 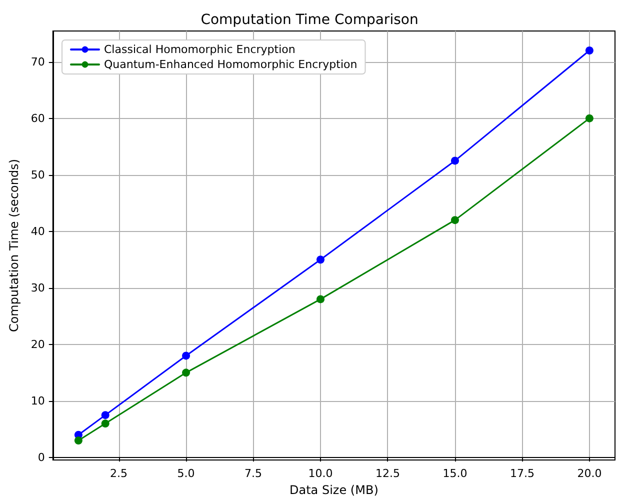 What do you see at coordinates (387, 473) in the screenshot?
I see `x-tick-label: 12.5` at bounding box center [387, 473].